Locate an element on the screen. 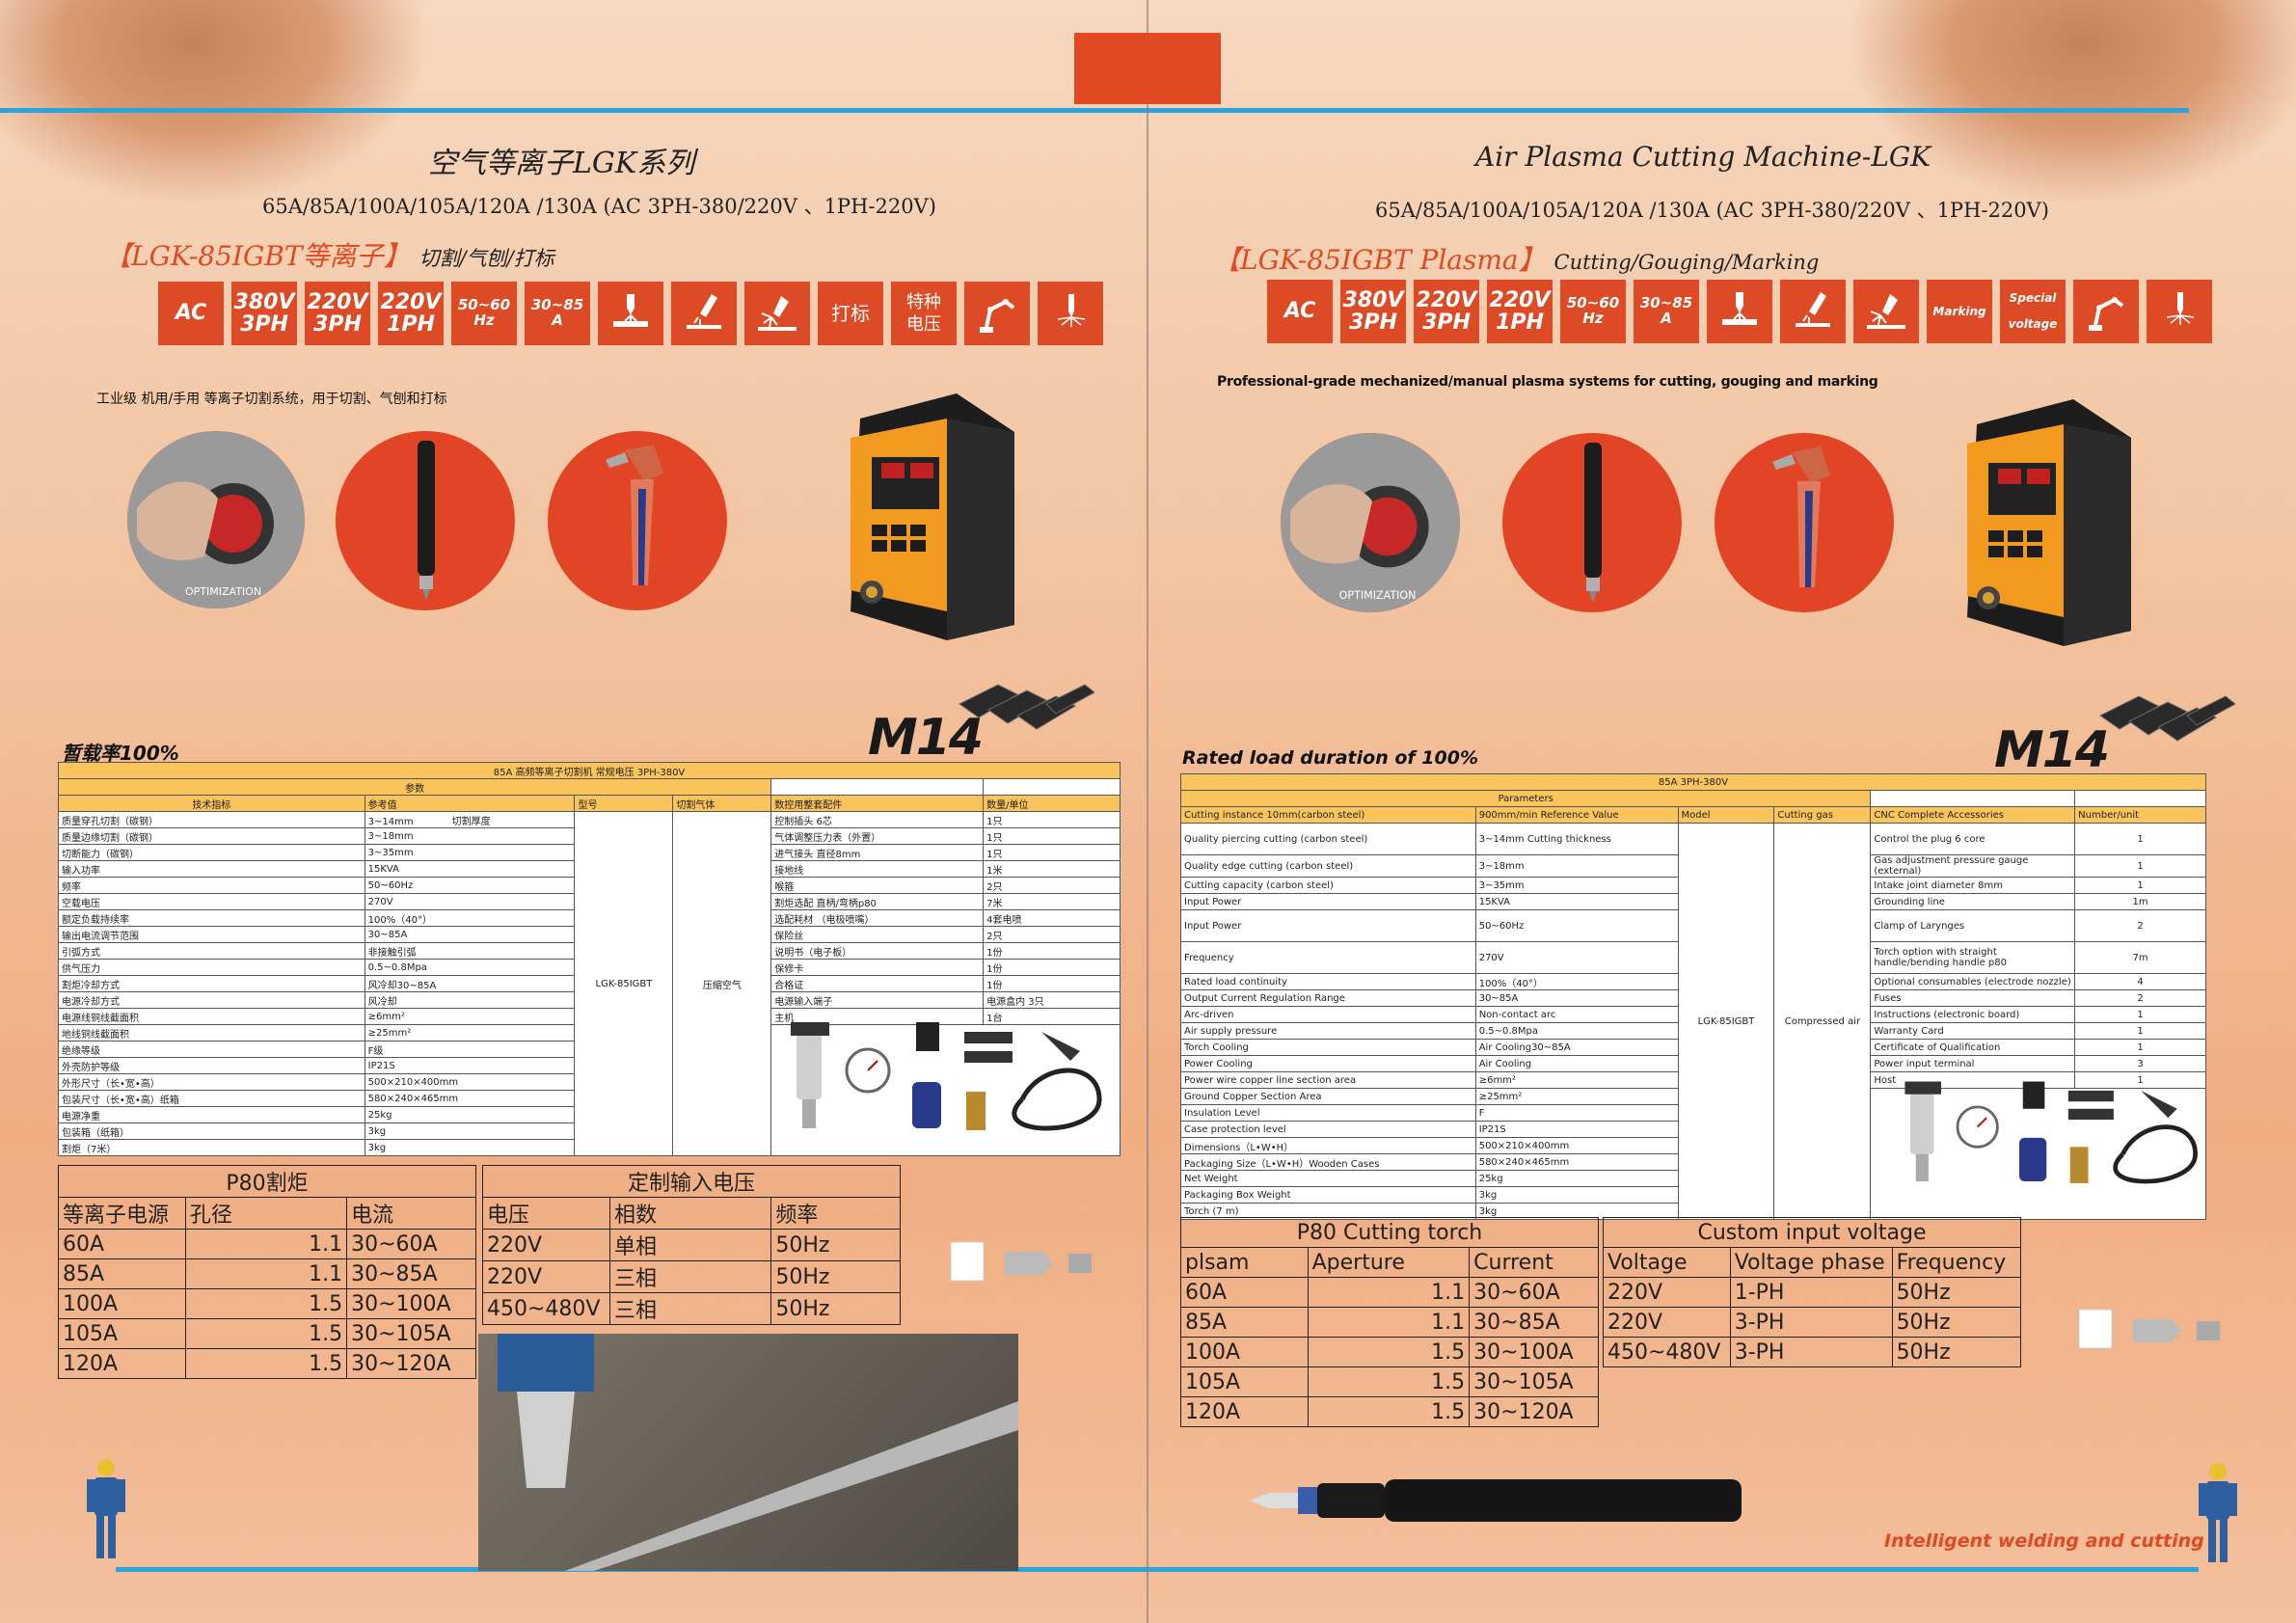  plasma-machine-photo is located at coordinates (2044, 520).